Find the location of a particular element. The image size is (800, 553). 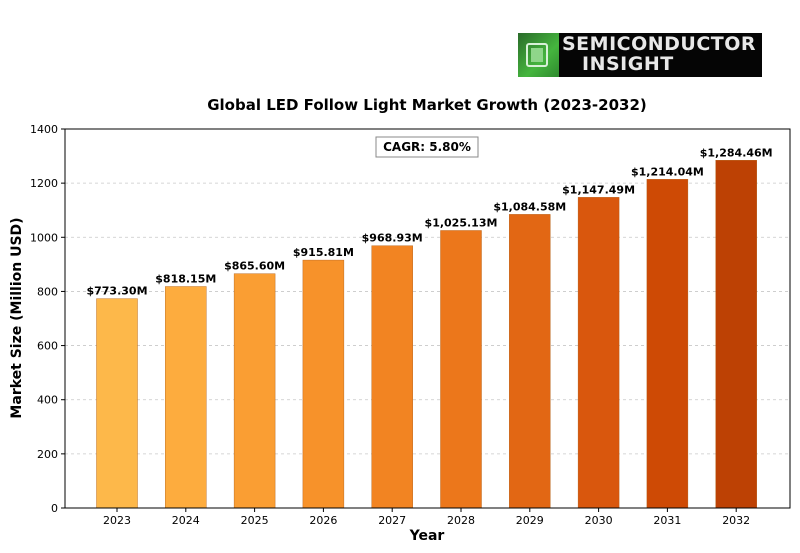

data-label-2025: $865.60M is located at coordinates (254, 266).